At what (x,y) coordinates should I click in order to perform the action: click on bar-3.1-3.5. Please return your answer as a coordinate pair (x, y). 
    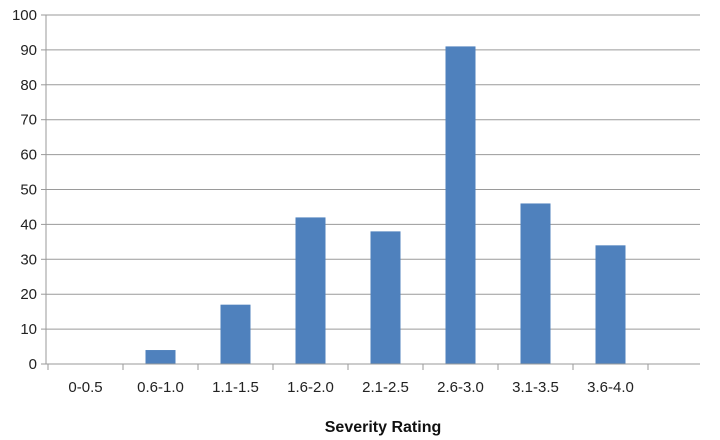
    Looking at the image, I should click on (535, 283).